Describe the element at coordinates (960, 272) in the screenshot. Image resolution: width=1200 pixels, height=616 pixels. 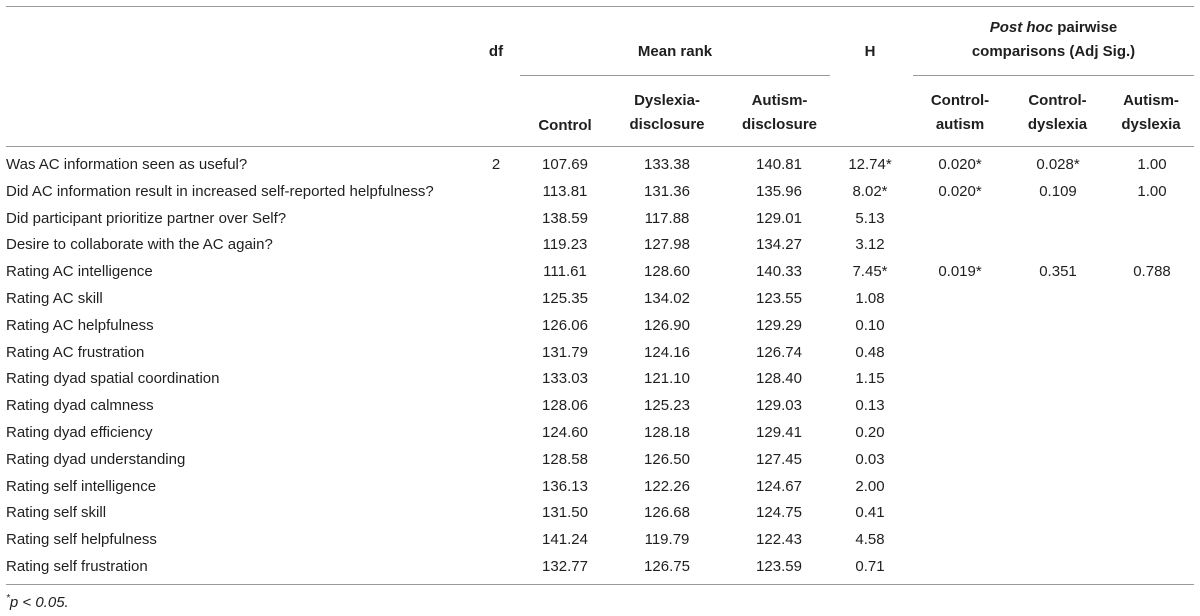
I see `cell-control-autism: 0.019*` at that location.